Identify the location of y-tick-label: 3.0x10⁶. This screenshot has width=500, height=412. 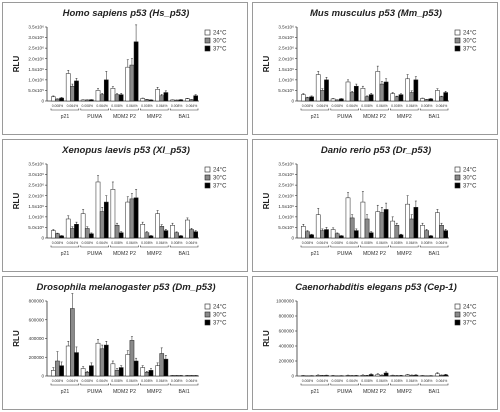
(36, 174).